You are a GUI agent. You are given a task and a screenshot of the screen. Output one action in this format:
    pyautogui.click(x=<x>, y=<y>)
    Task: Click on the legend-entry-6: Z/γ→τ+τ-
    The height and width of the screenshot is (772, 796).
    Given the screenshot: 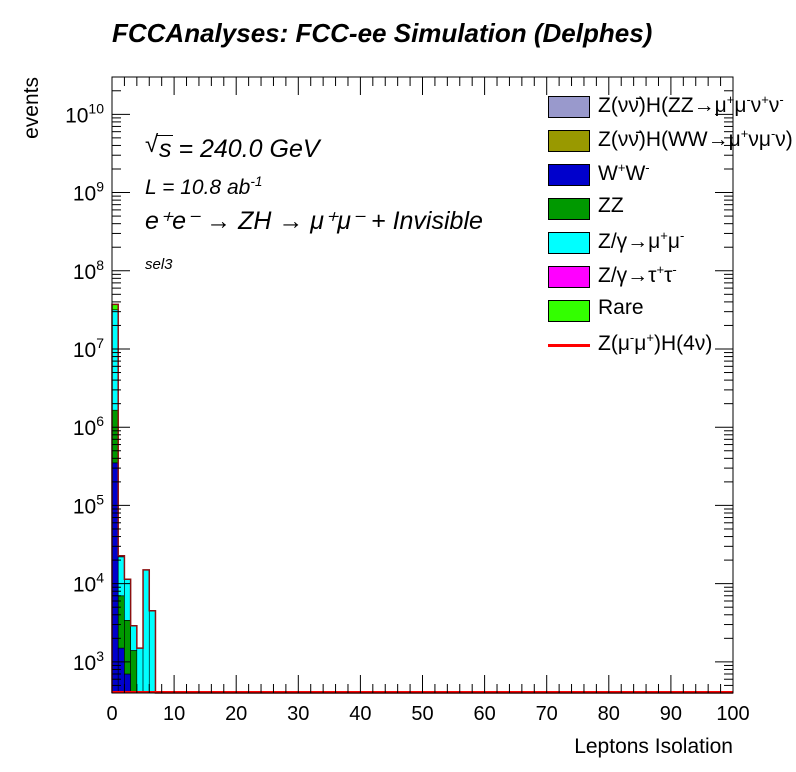 What is the action you would take?
    pyautogui.click(x=672, y=277)
    